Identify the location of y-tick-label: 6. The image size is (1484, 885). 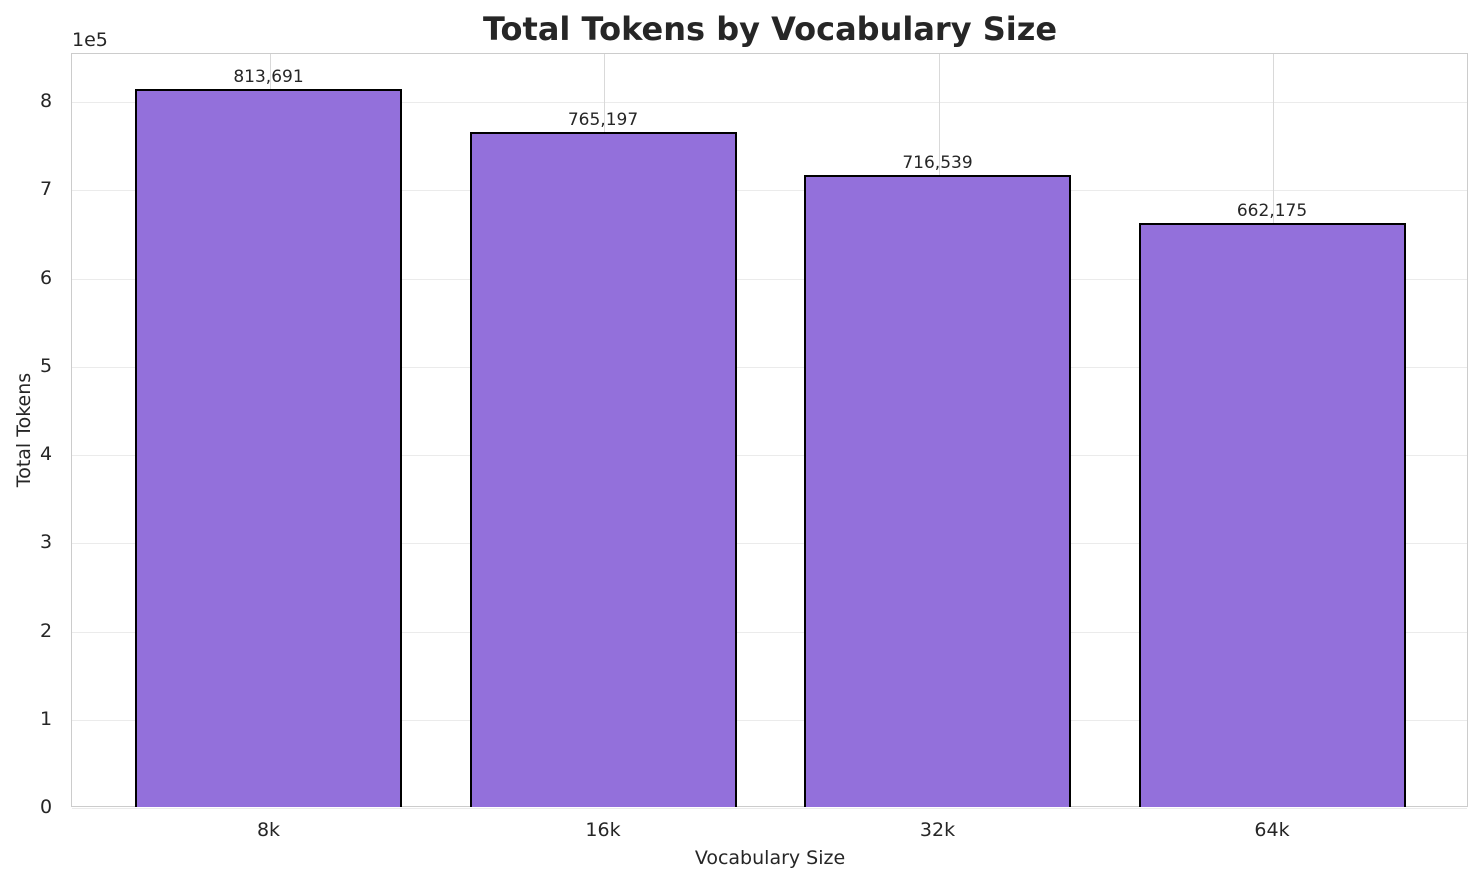
(46, 277).